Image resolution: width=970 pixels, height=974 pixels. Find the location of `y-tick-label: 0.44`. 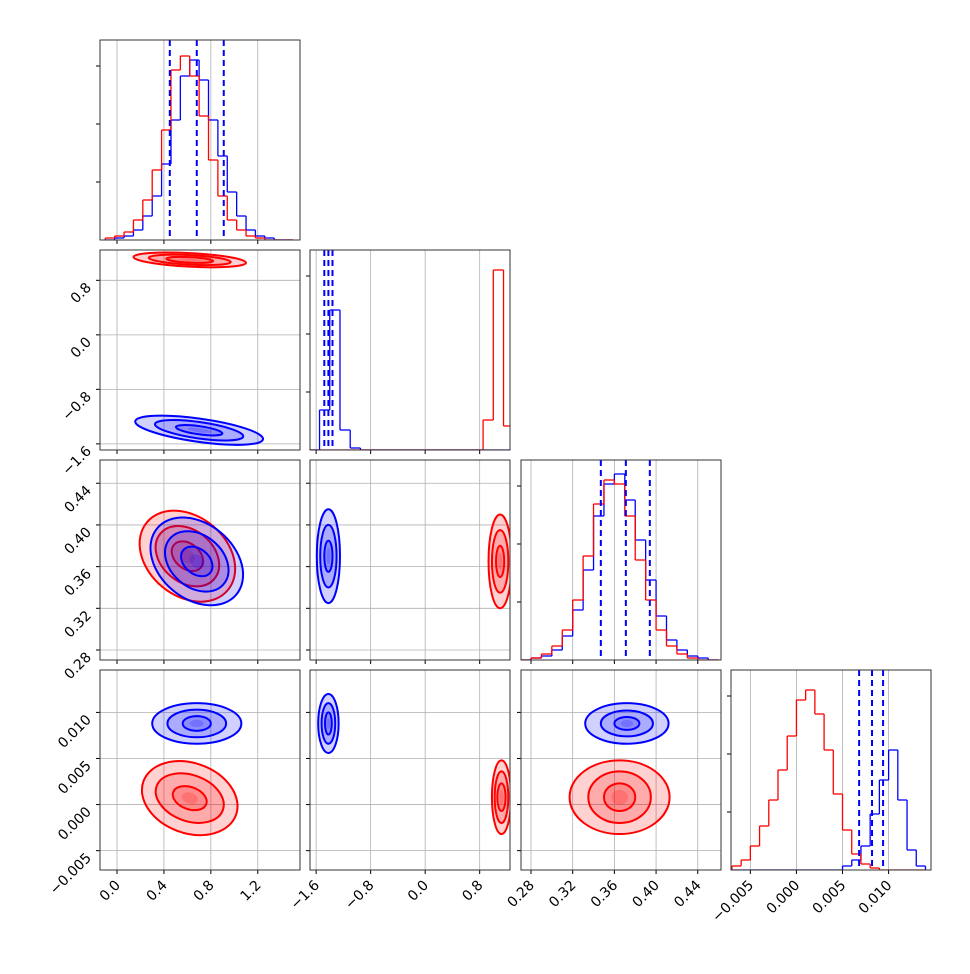

y-tick-label: 0.44 is located at coordinates (77, 499).